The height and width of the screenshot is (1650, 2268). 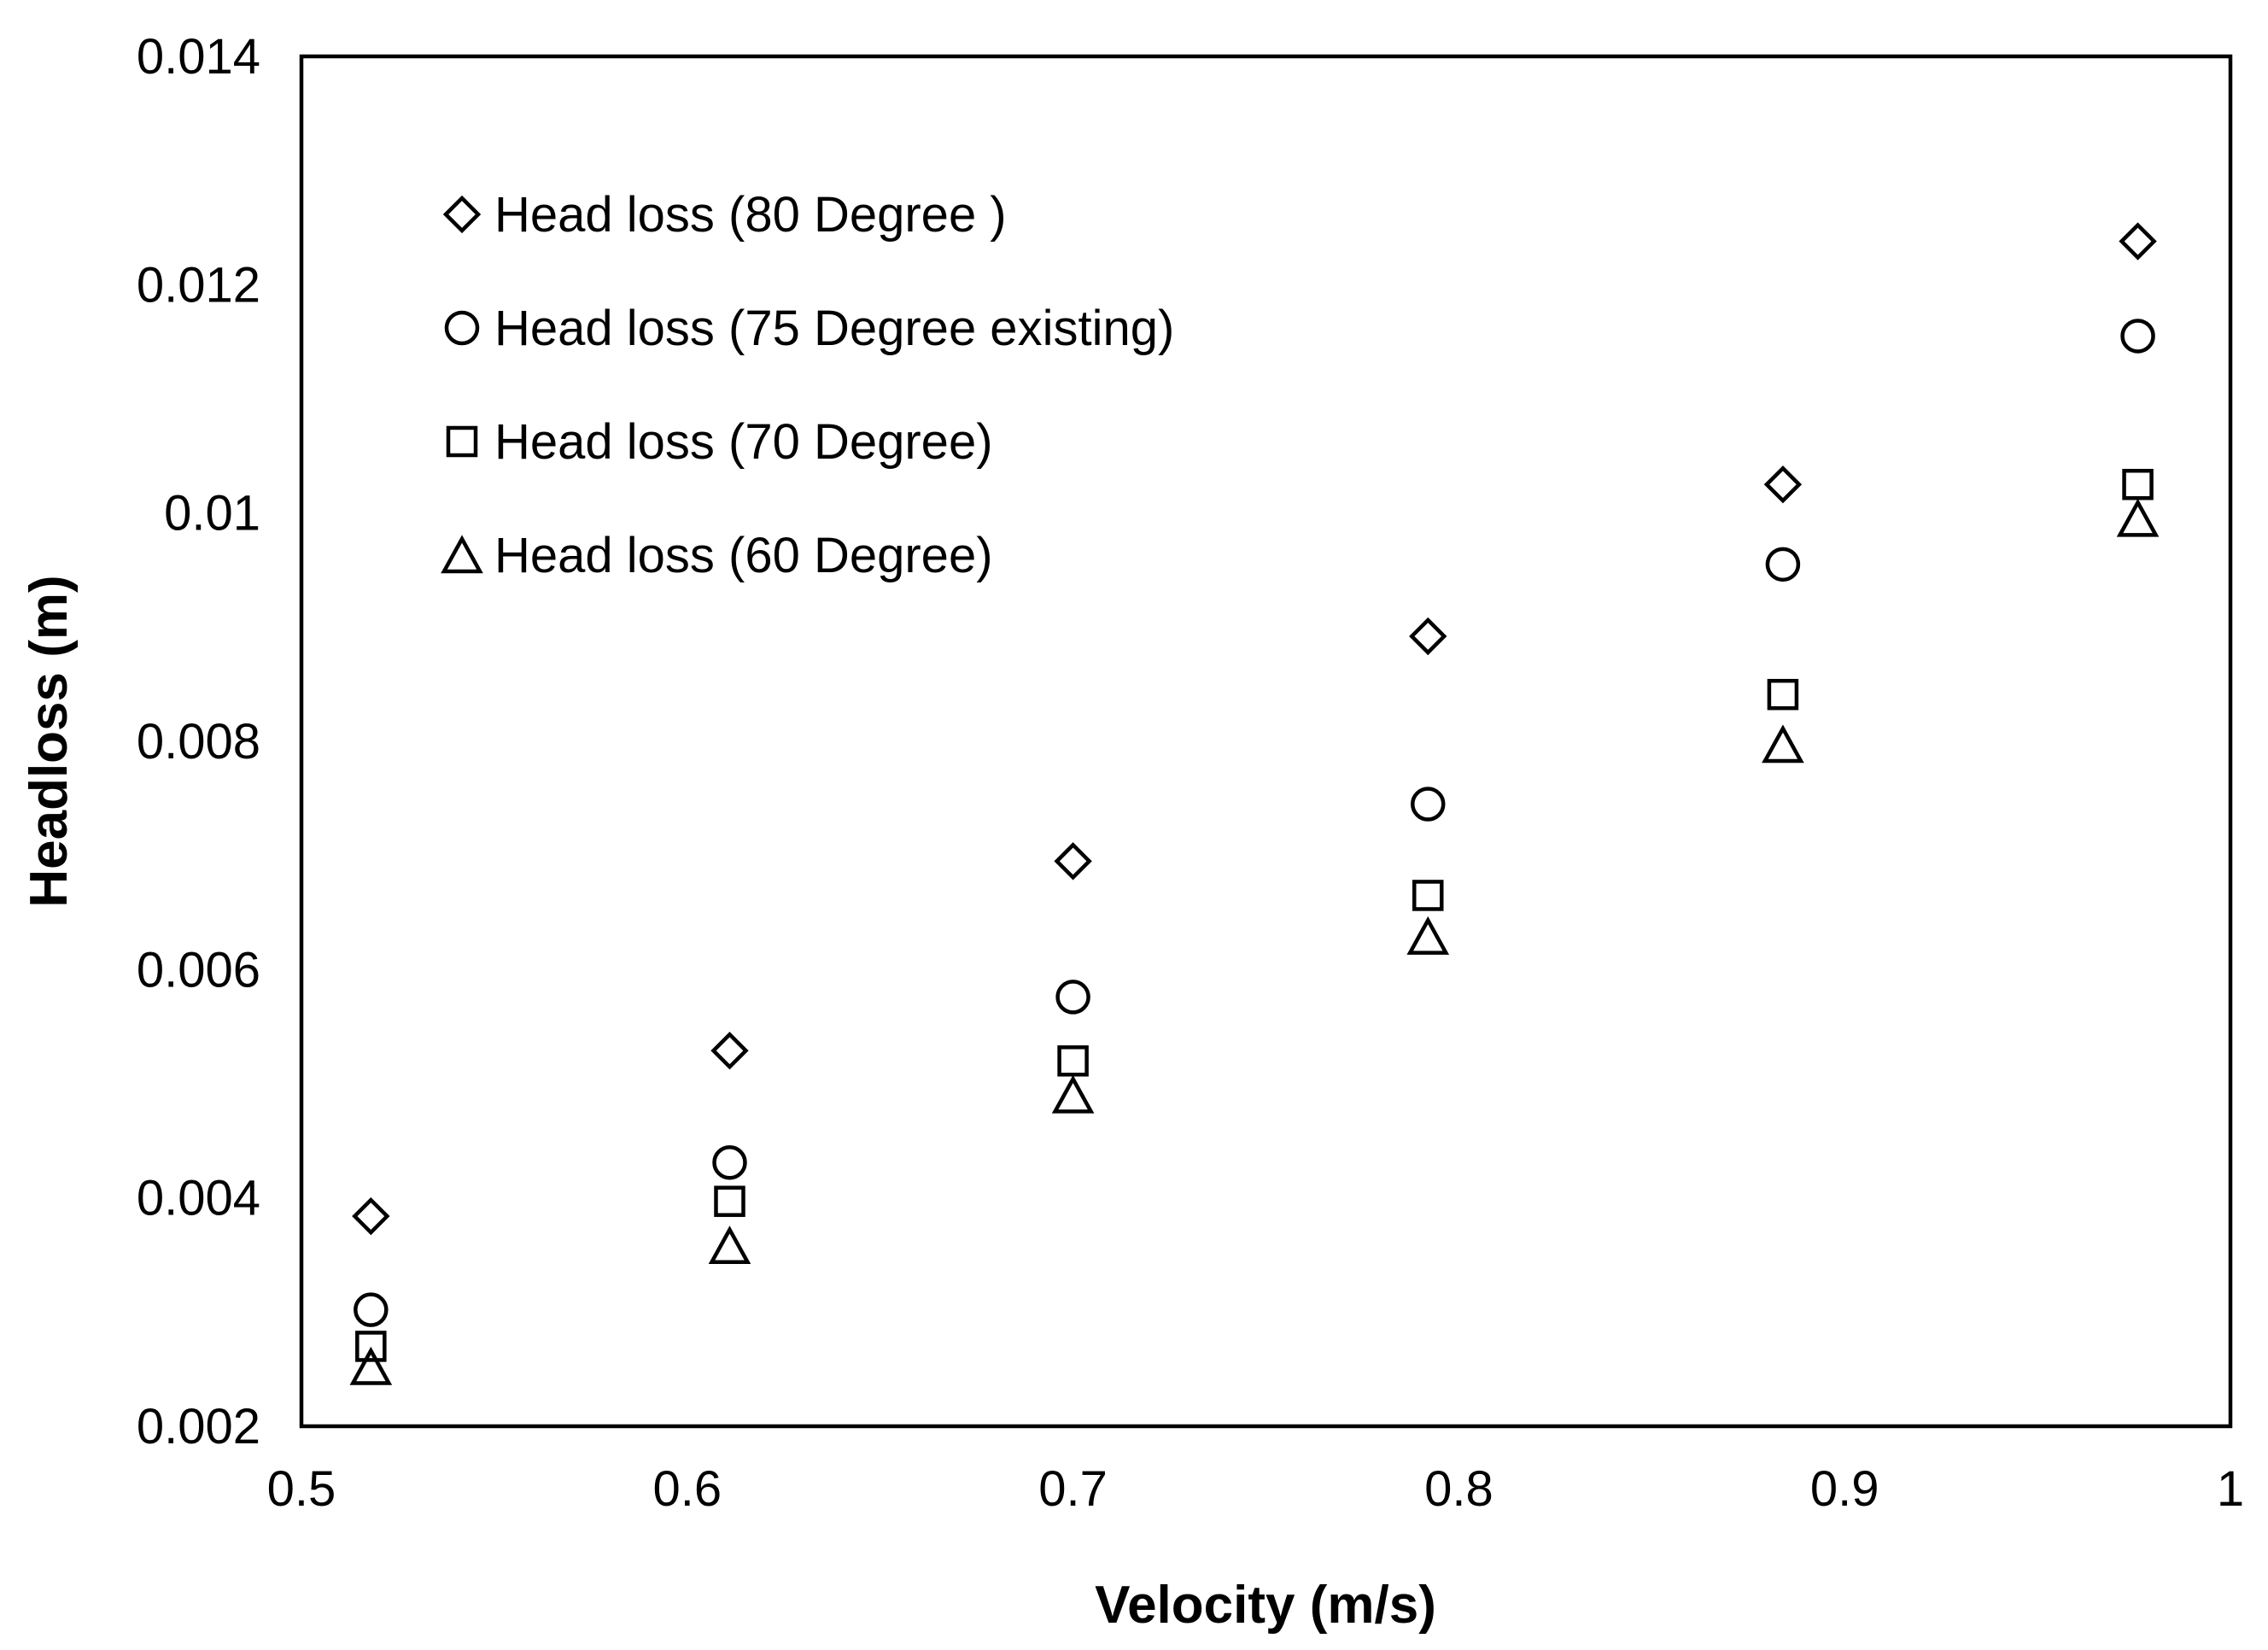 What do you see at coordinates (198, 285) in the screenshot?
I see `y-tick-label: 0.012` at bounding box center [198, 285].